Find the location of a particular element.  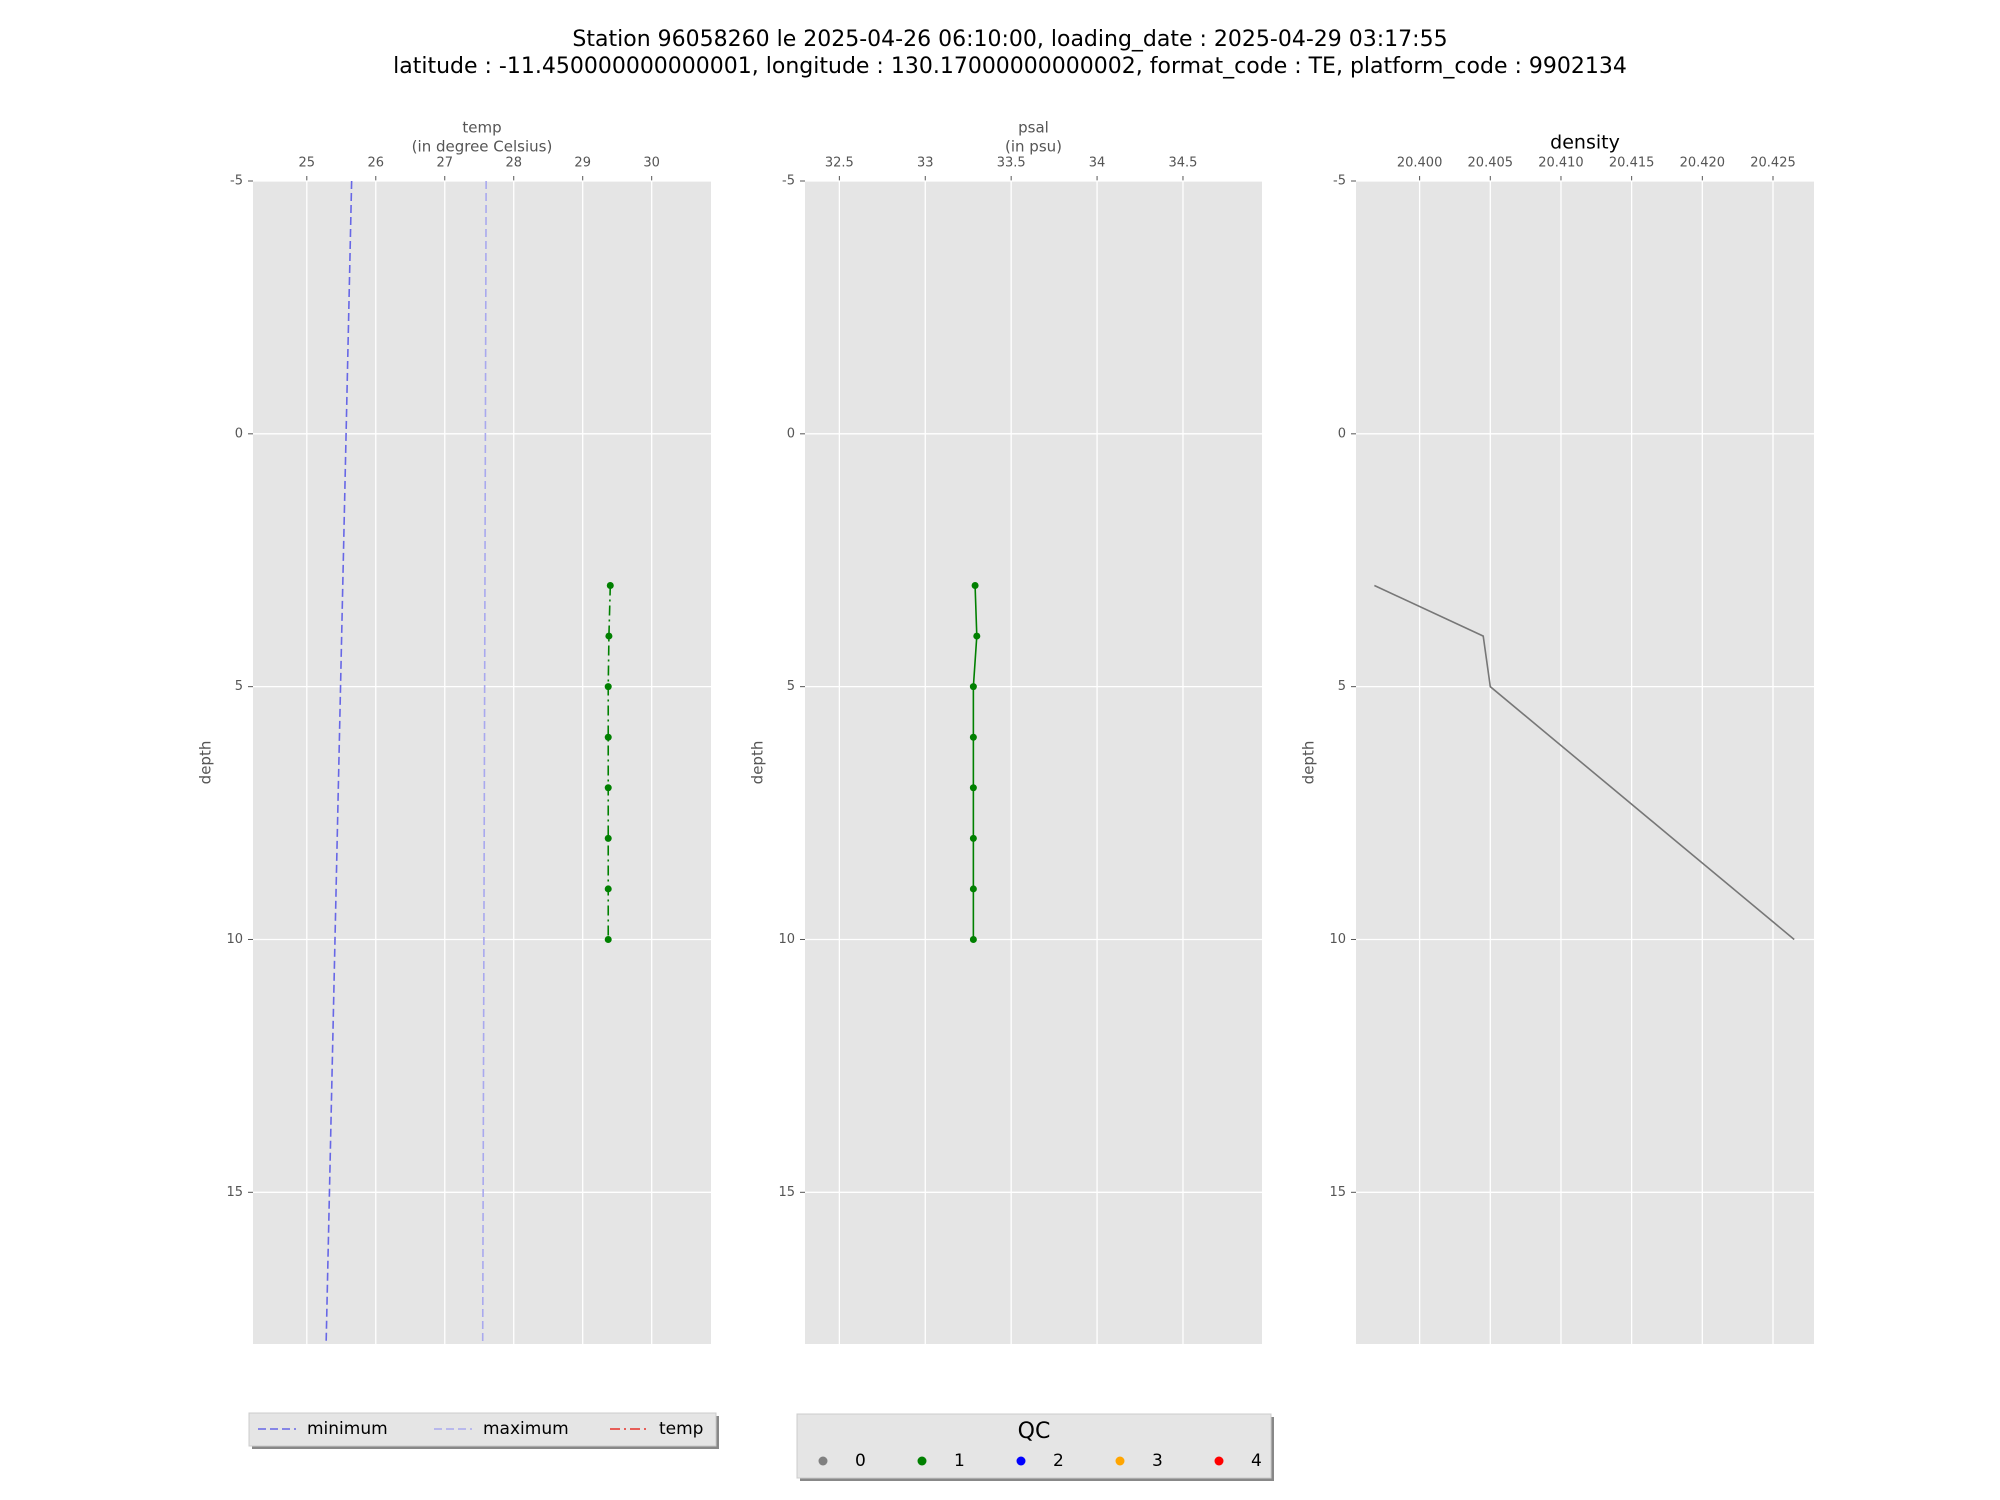

legend-label: maximum is located at coordinates (526, 1429).